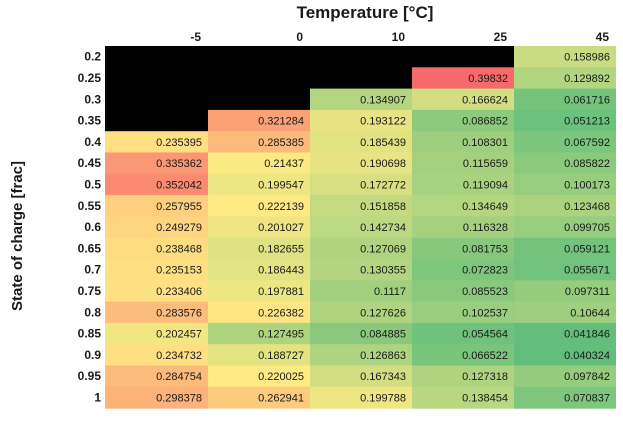 This screenshot has width=623, height=438. I want to click on cell-value-label: 0.186443, so click(281, 271).